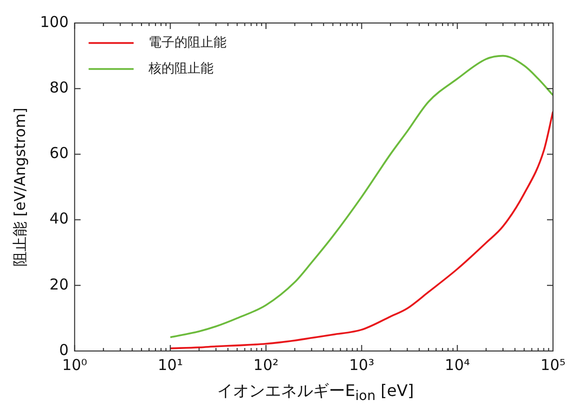 This screenshot has width=575, height=409. I want to click on x-axis-title: イオンエネルギーE$_{ion}$ [eV], so click(315, 392).